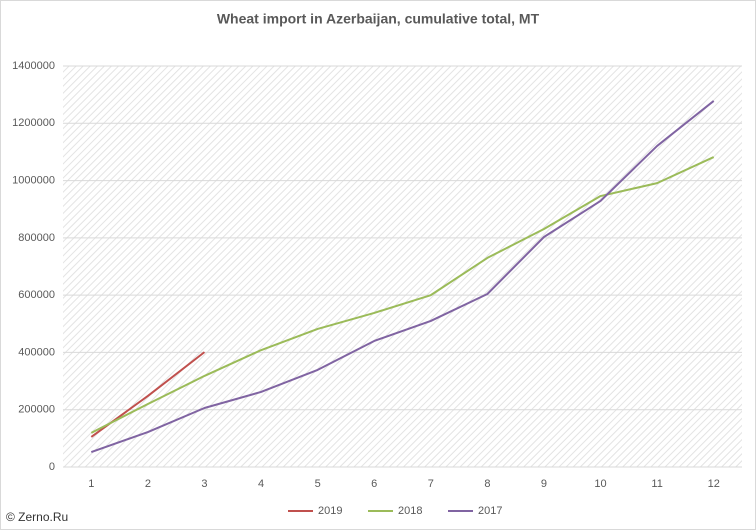  I want to click on watermark: © Zerno.Ru, so click(37, 517).